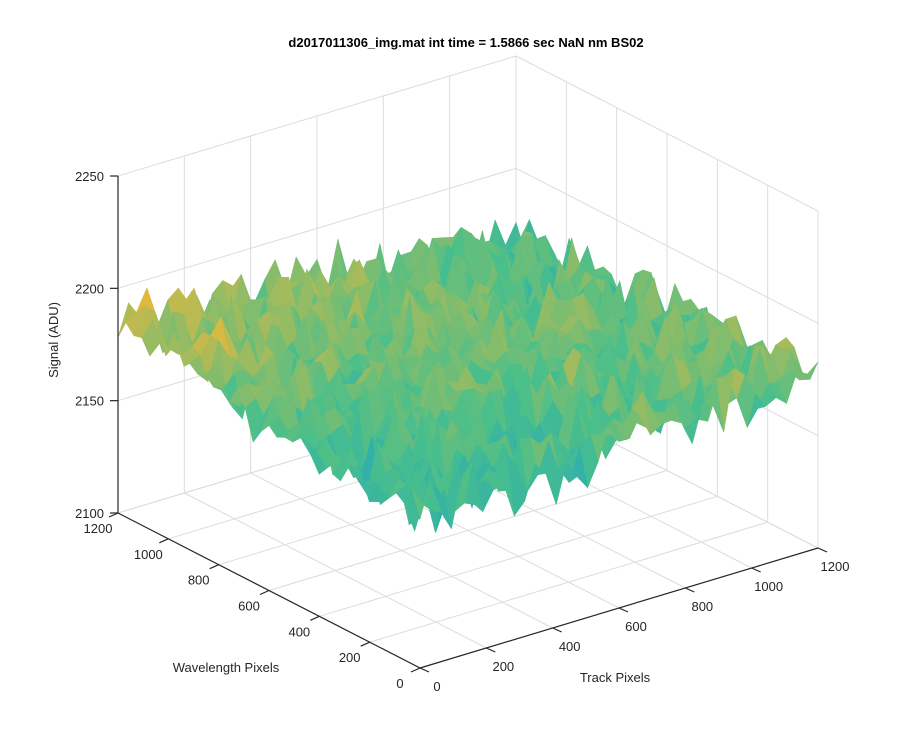  Describe the element at coordinates (768, 586) in the screenshot. I see `x-tick-label: 1000` at that location.